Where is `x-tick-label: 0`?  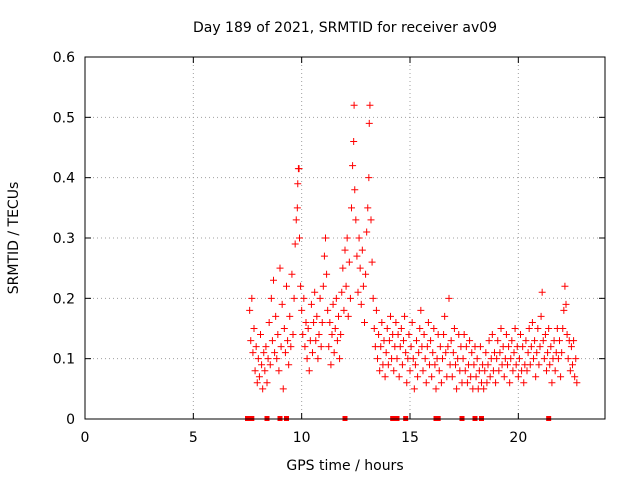
x-tick-label: 0 is located at coordinates (85, 438).